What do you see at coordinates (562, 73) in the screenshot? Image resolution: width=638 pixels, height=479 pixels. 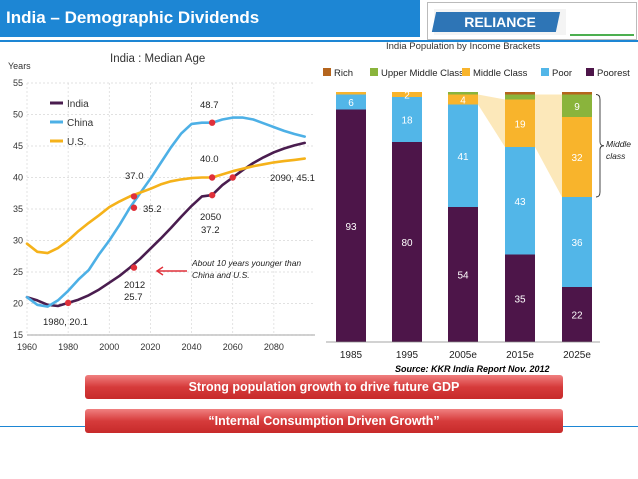 I see `bar-legend-label: Poor` at bounding box center [562, 73].